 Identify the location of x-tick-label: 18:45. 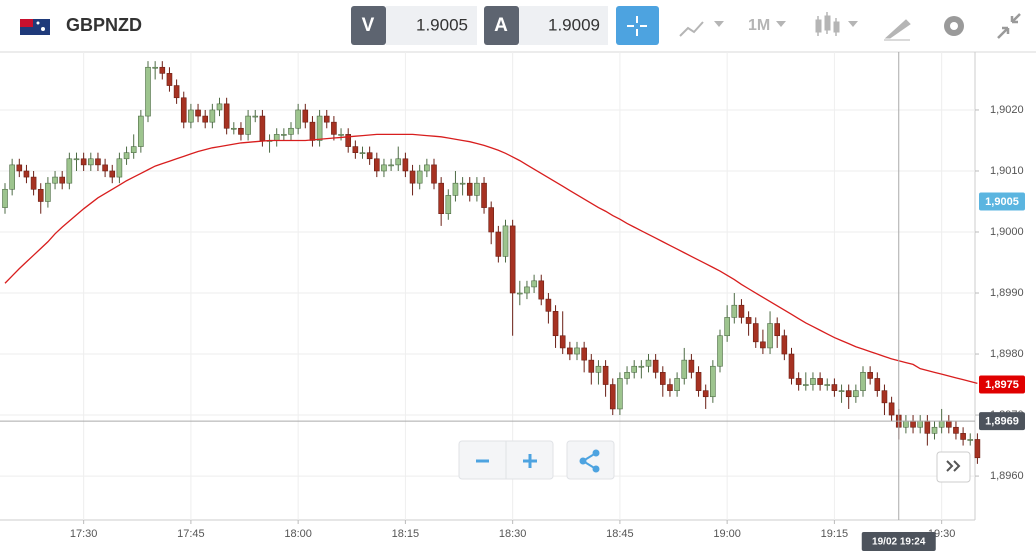
(620, 534).